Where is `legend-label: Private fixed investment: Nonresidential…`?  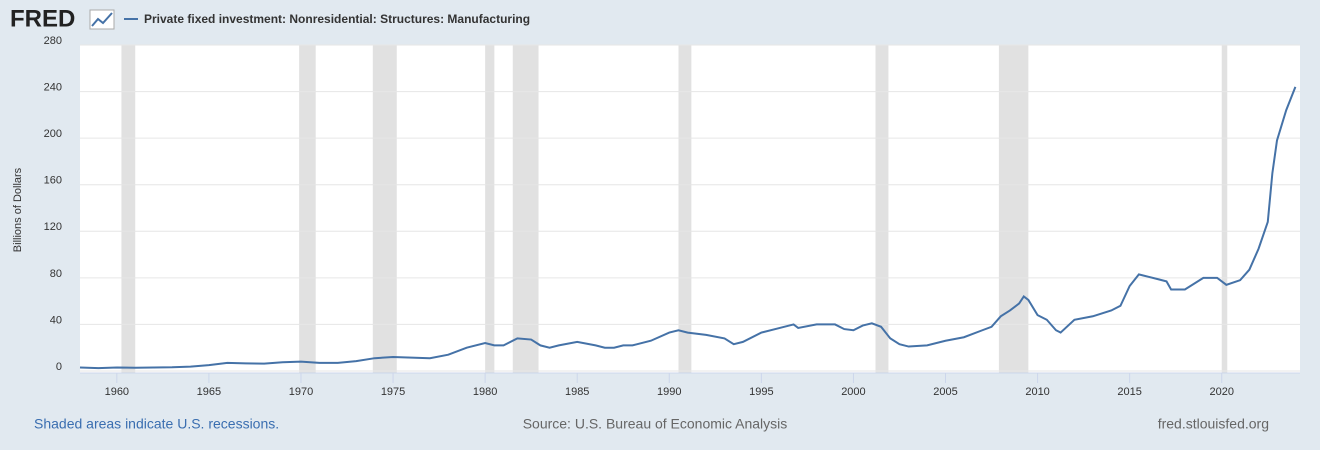 legend-label: Private fixed investment: Nonresidential… is located at coordinates (337, 19).